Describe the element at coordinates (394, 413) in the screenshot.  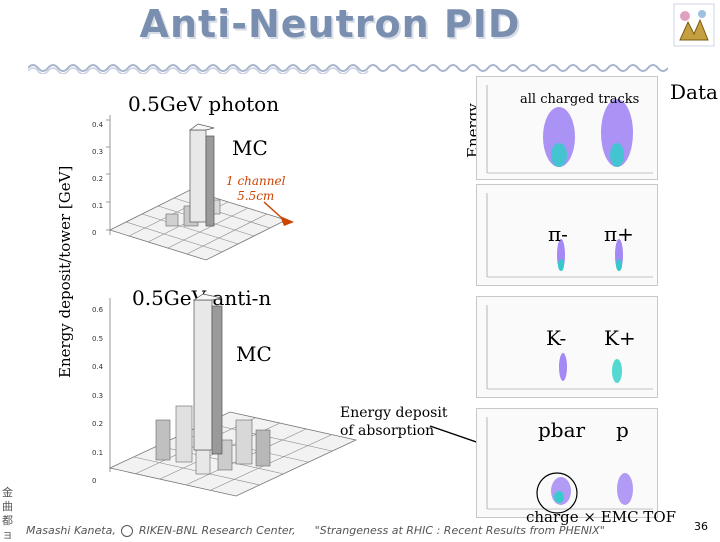
I see `absorption-label: Energy deposit` at that location.